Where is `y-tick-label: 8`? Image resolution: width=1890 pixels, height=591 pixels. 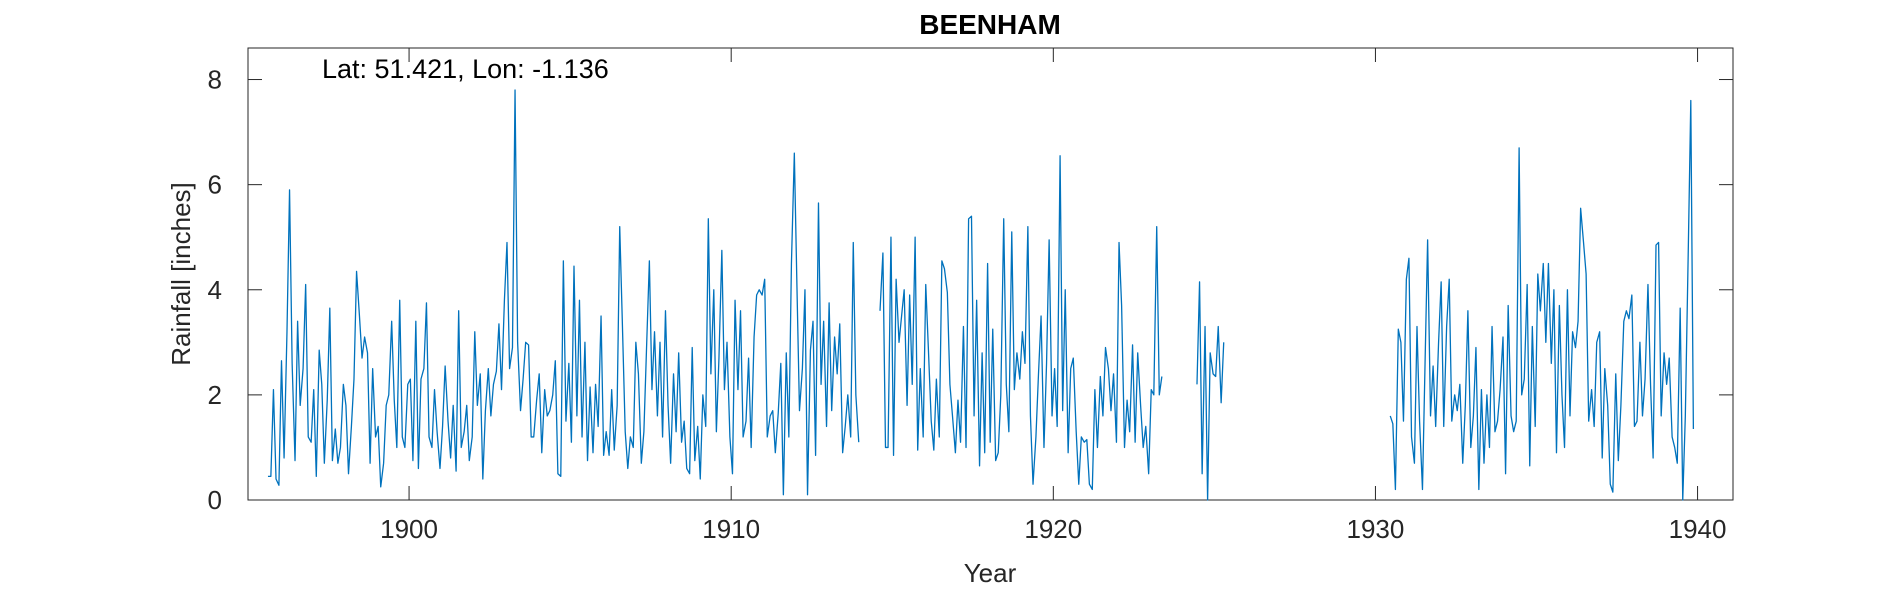 y-tick-label: 8 is located at coordinates (215, 80).